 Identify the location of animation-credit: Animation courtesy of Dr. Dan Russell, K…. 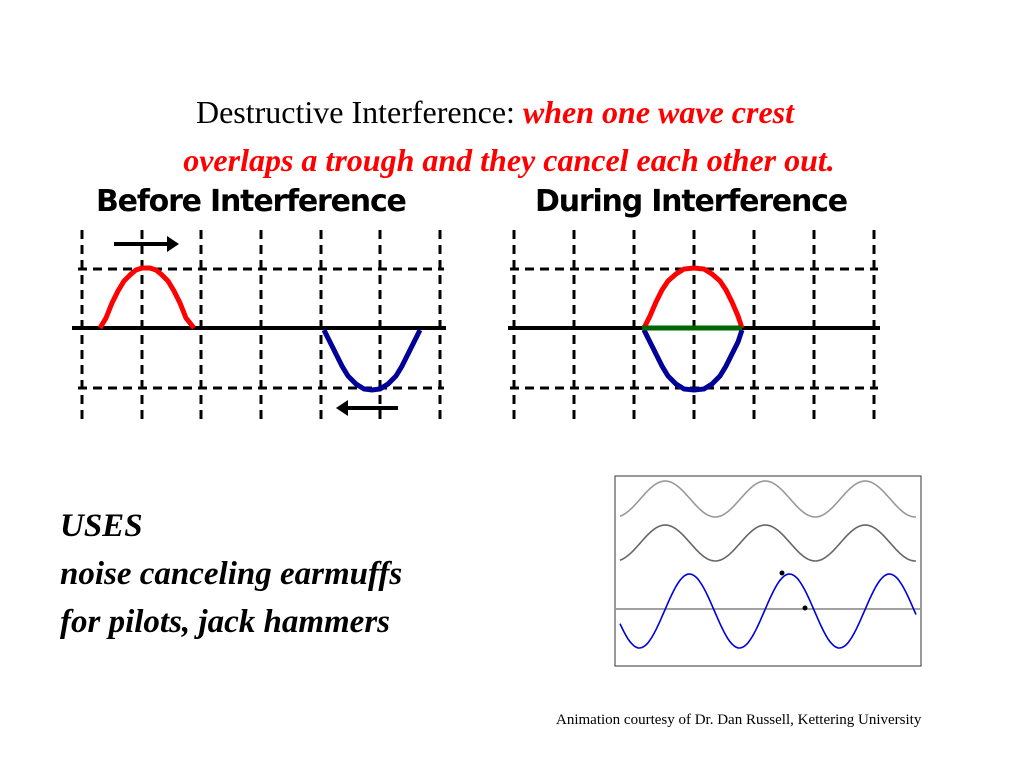
(739, 720).